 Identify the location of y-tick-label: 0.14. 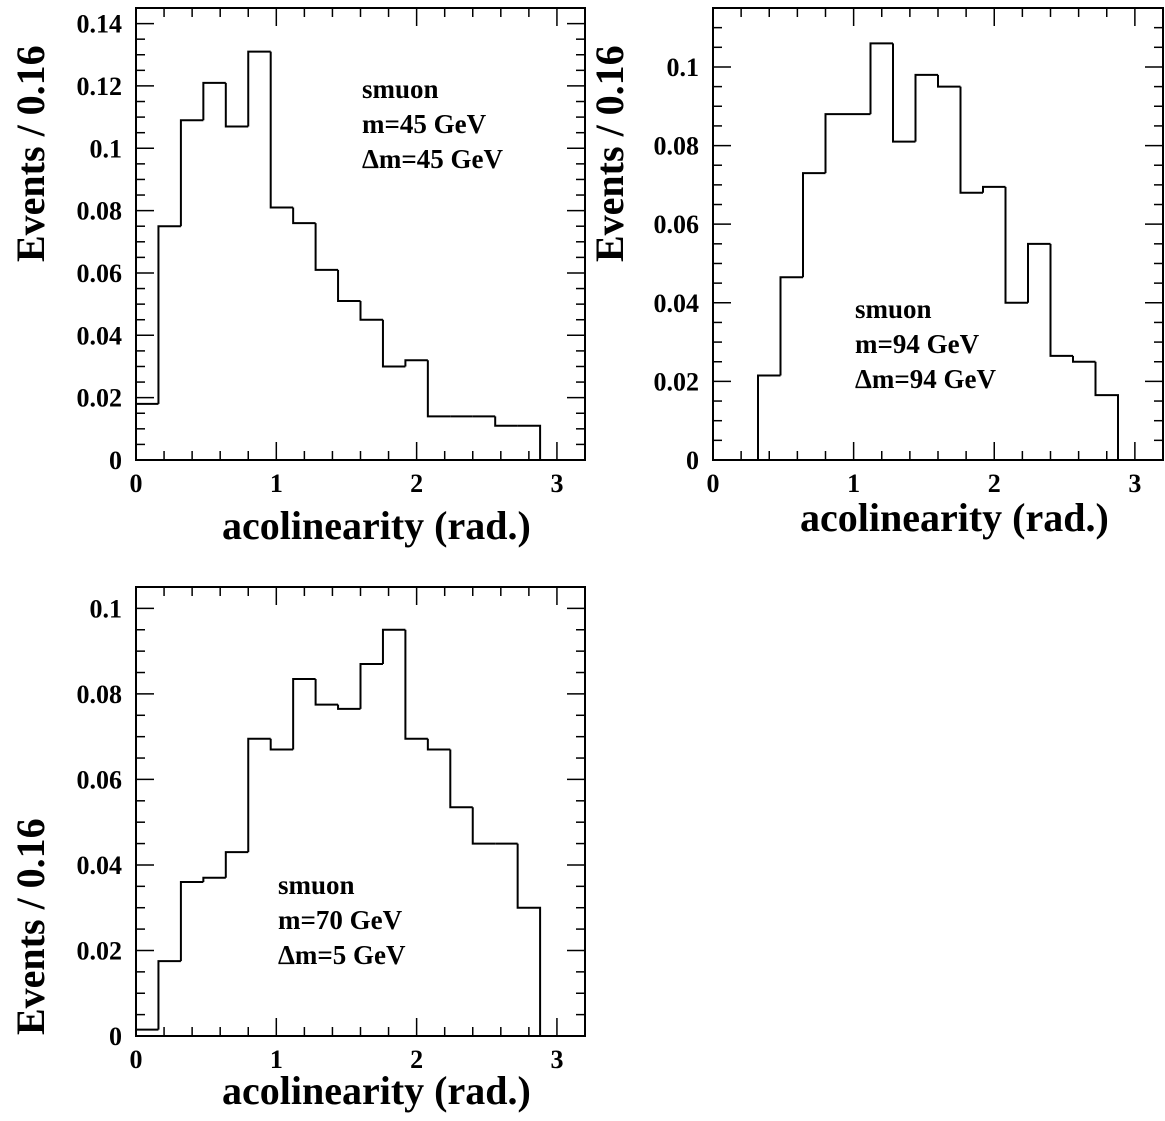
(100, 24).